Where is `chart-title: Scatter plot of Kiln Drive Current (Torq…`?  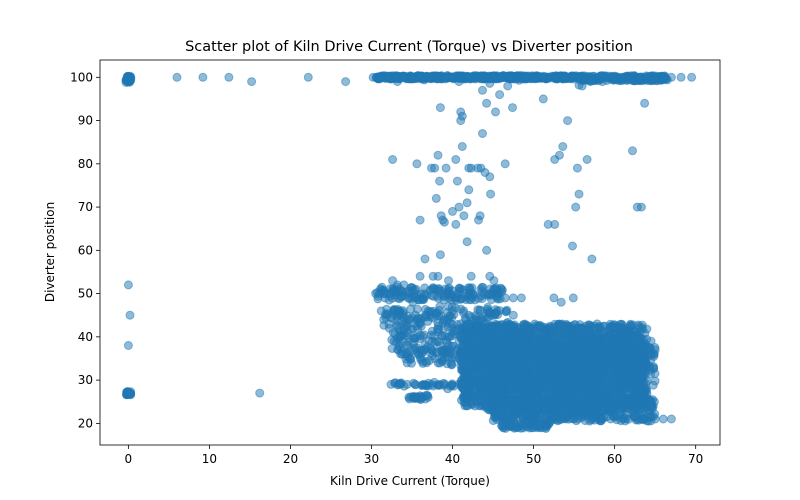
chart-title: Scatter plot of Kiln Drive Current (Torq… is located at coordinates (409, 47).